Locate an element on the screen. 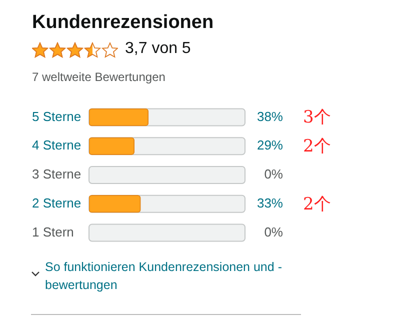 The image size is (393, 328). chart-title: Kundenrezensionen is located at coordinates (123, 23).